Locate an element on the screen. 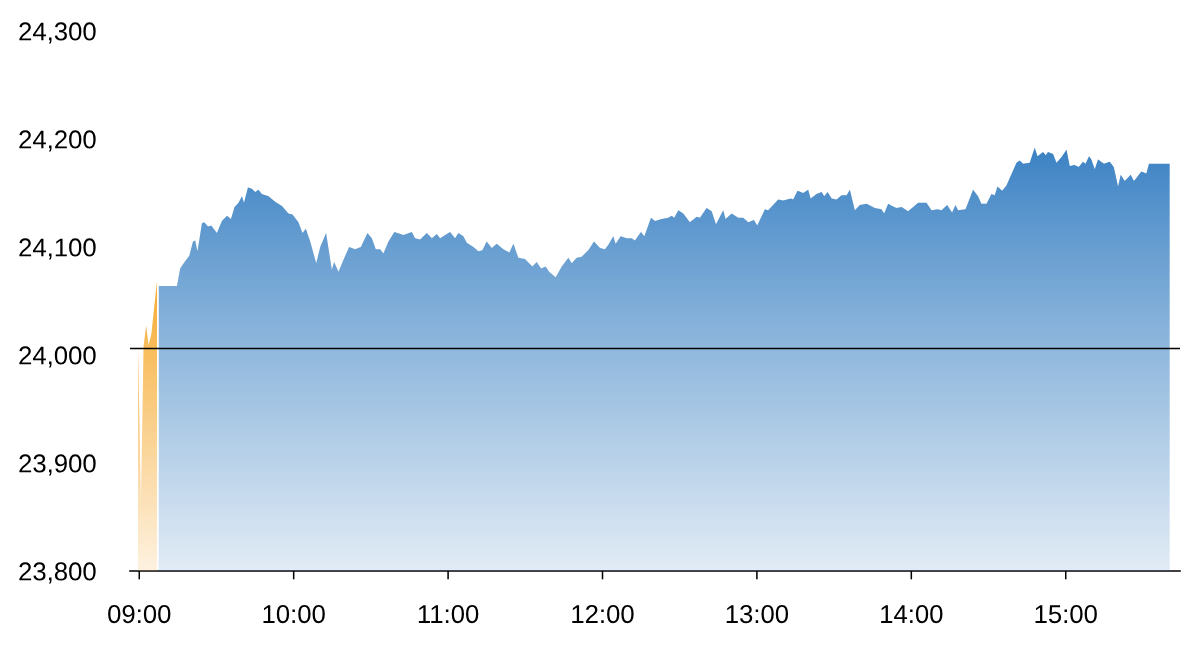  y-tick-label: 24,100 is located at coordinates (57, 249).